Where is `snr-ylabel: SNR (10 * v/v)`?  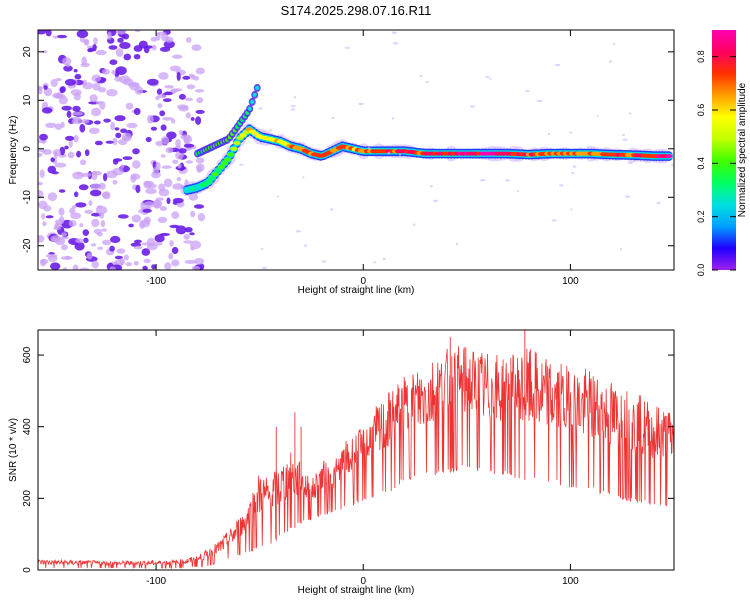 snr-ylabel: SNR (10 * v/v) is located at coordinates (13, 450).